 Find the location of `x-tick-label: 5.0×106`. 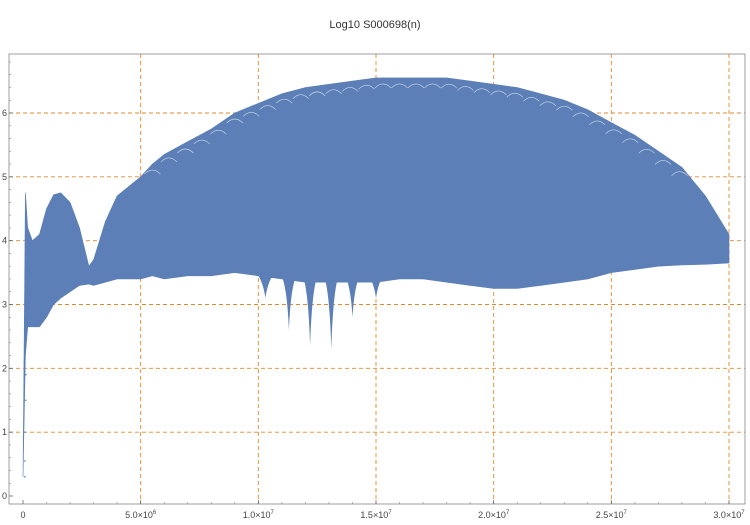

x-tick-label: 5.0×106 is located at coordinates (141, 515).